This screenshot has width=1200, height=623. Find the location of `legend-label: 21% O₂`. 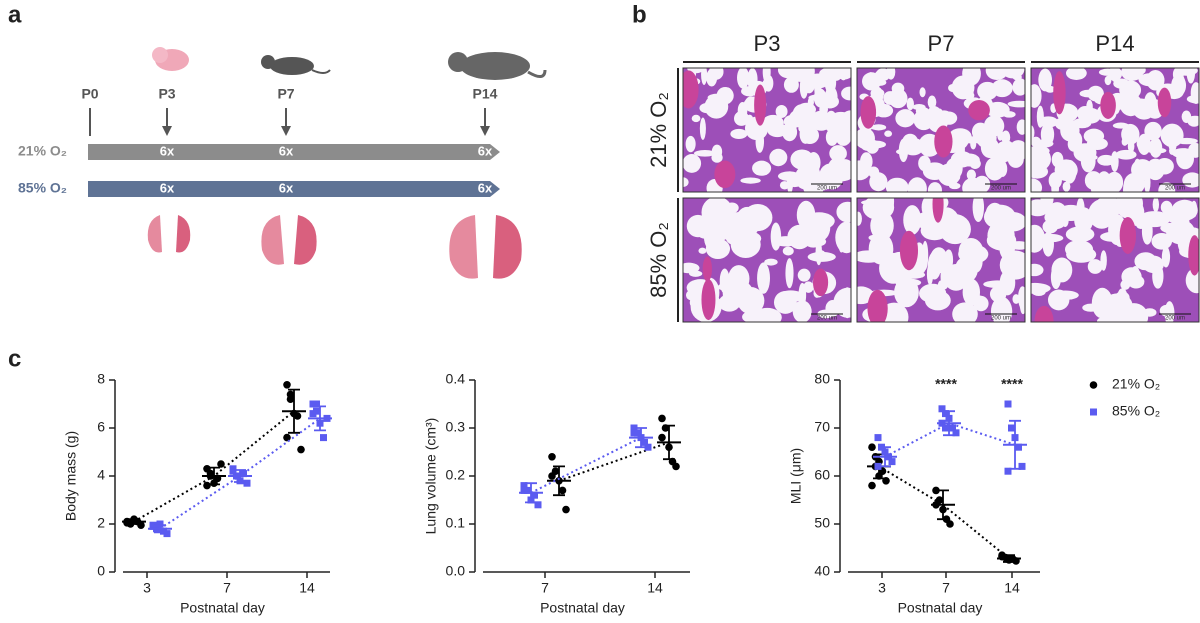

legend-label: 21% O₂ is located at coordinates (1136, 384).